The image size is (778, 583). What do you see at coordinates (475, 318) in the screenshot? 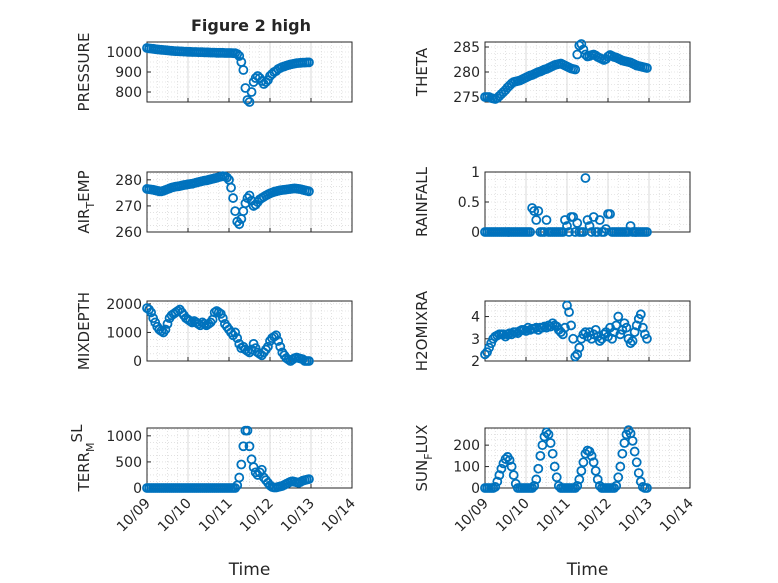
I see `y-tick-label: 4` at bounding box center [475, 318].